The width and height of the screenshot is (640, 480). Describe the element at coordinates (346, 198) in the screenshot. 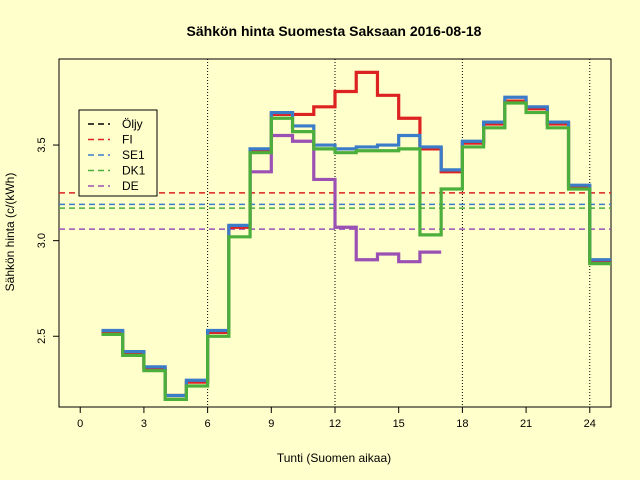

I see `series-line-de` at that location.